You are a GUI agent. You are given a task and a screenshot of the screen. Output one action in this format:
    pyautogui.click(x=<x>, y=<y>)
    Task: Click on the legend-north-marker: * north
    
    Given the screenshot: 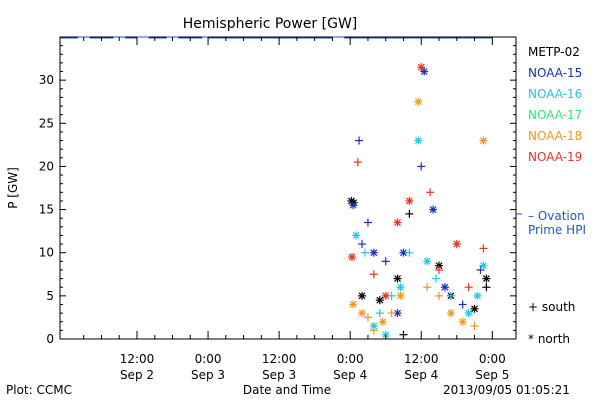 What is the action you would take?
    pyautogui.click(x=549, y=339)
    